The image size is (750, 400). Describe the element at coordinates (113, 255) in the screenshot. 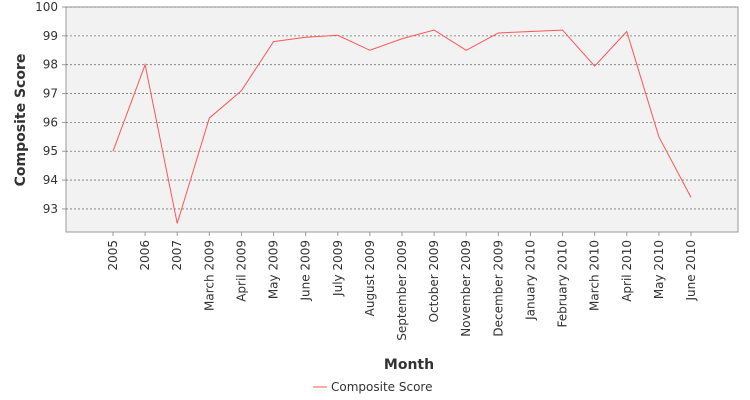

I see `x-tick-label: 2005` at that location.